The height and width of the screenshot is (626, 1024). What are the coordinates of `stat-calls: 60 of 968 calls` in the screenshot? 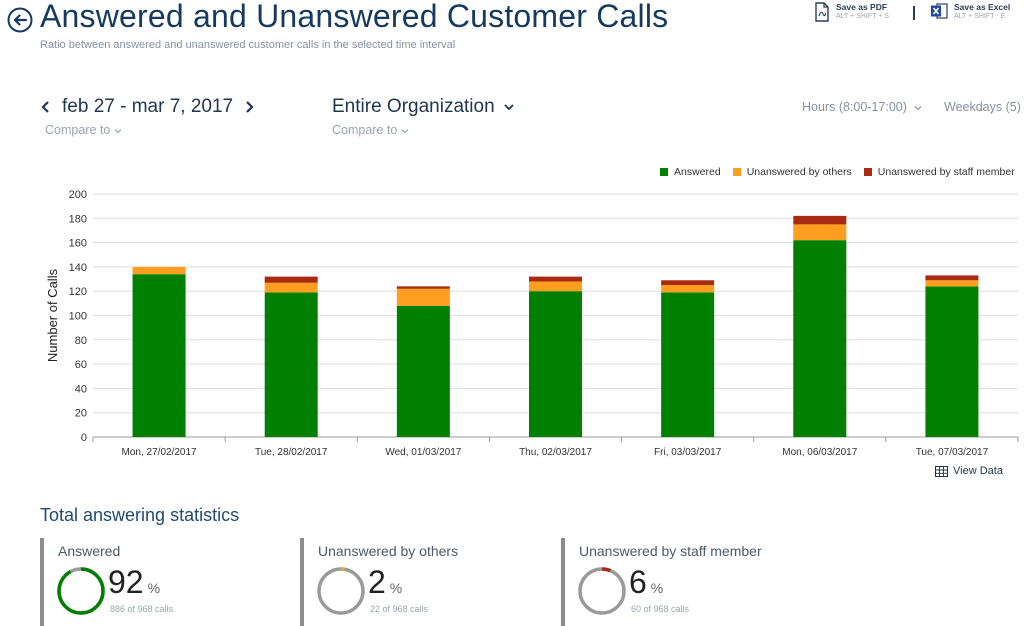 It's located at (660, 609).